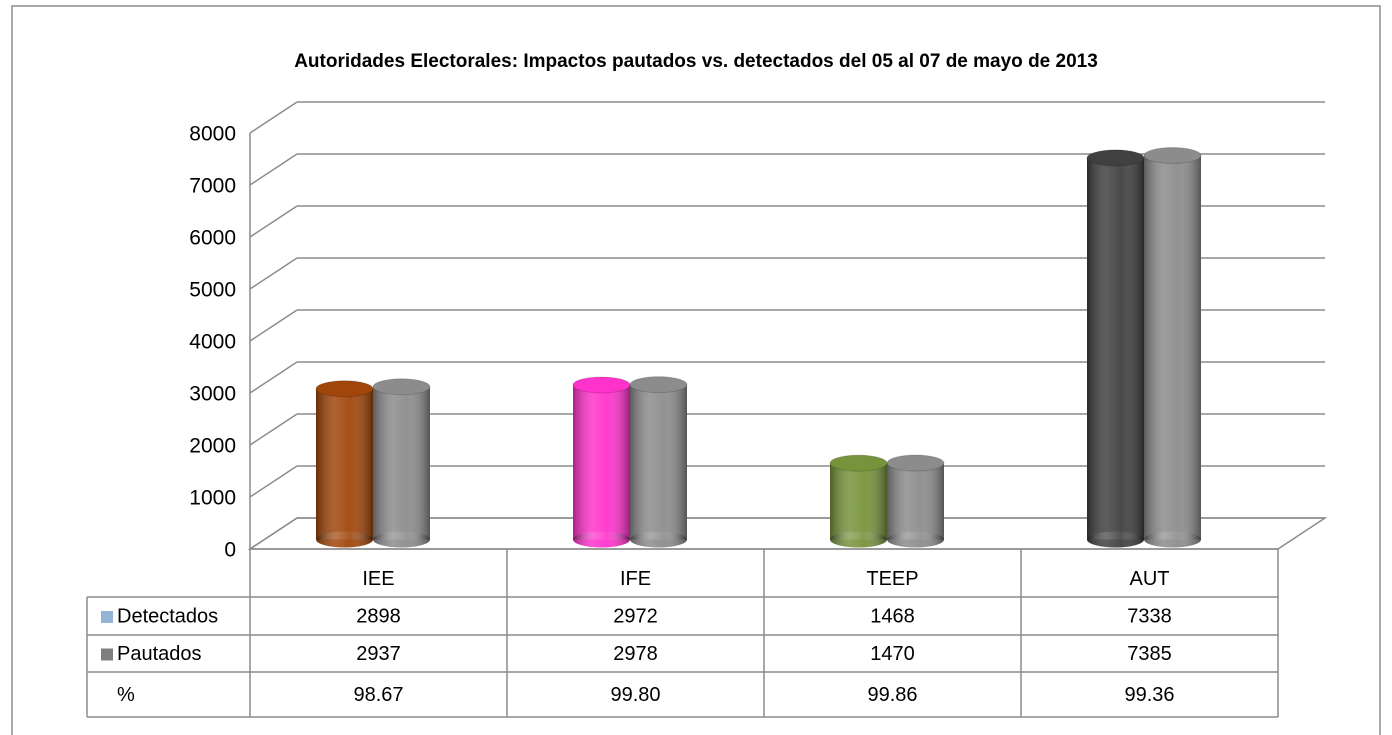 The image size is (1392, 735). I want to click on table-value: 2937, so click(378, 654).